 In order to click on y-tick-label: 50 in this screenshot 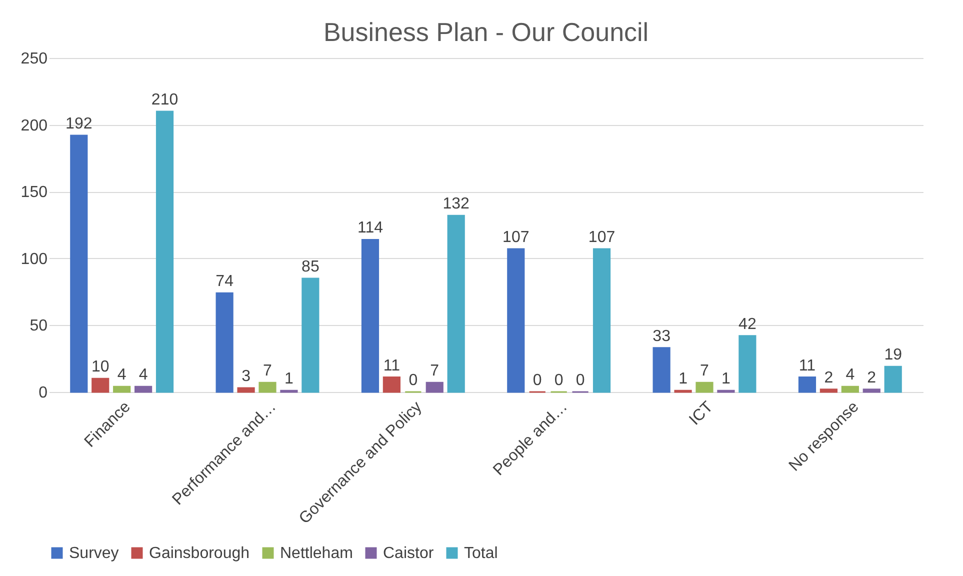, I will do `click(39, 326)`.